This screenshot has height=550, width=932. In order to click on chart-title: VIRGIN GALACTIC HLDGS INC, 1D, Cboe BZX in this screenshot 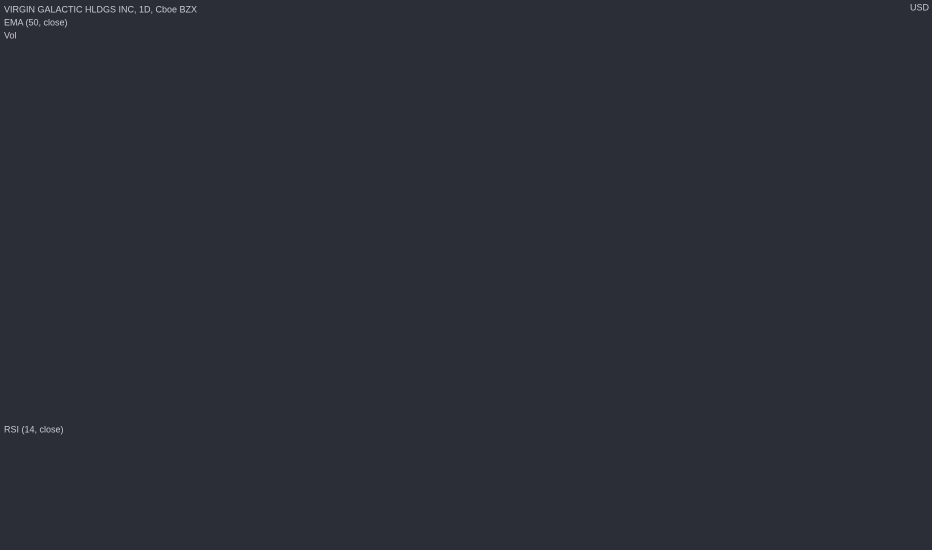, I will do `click(100, 9)`.